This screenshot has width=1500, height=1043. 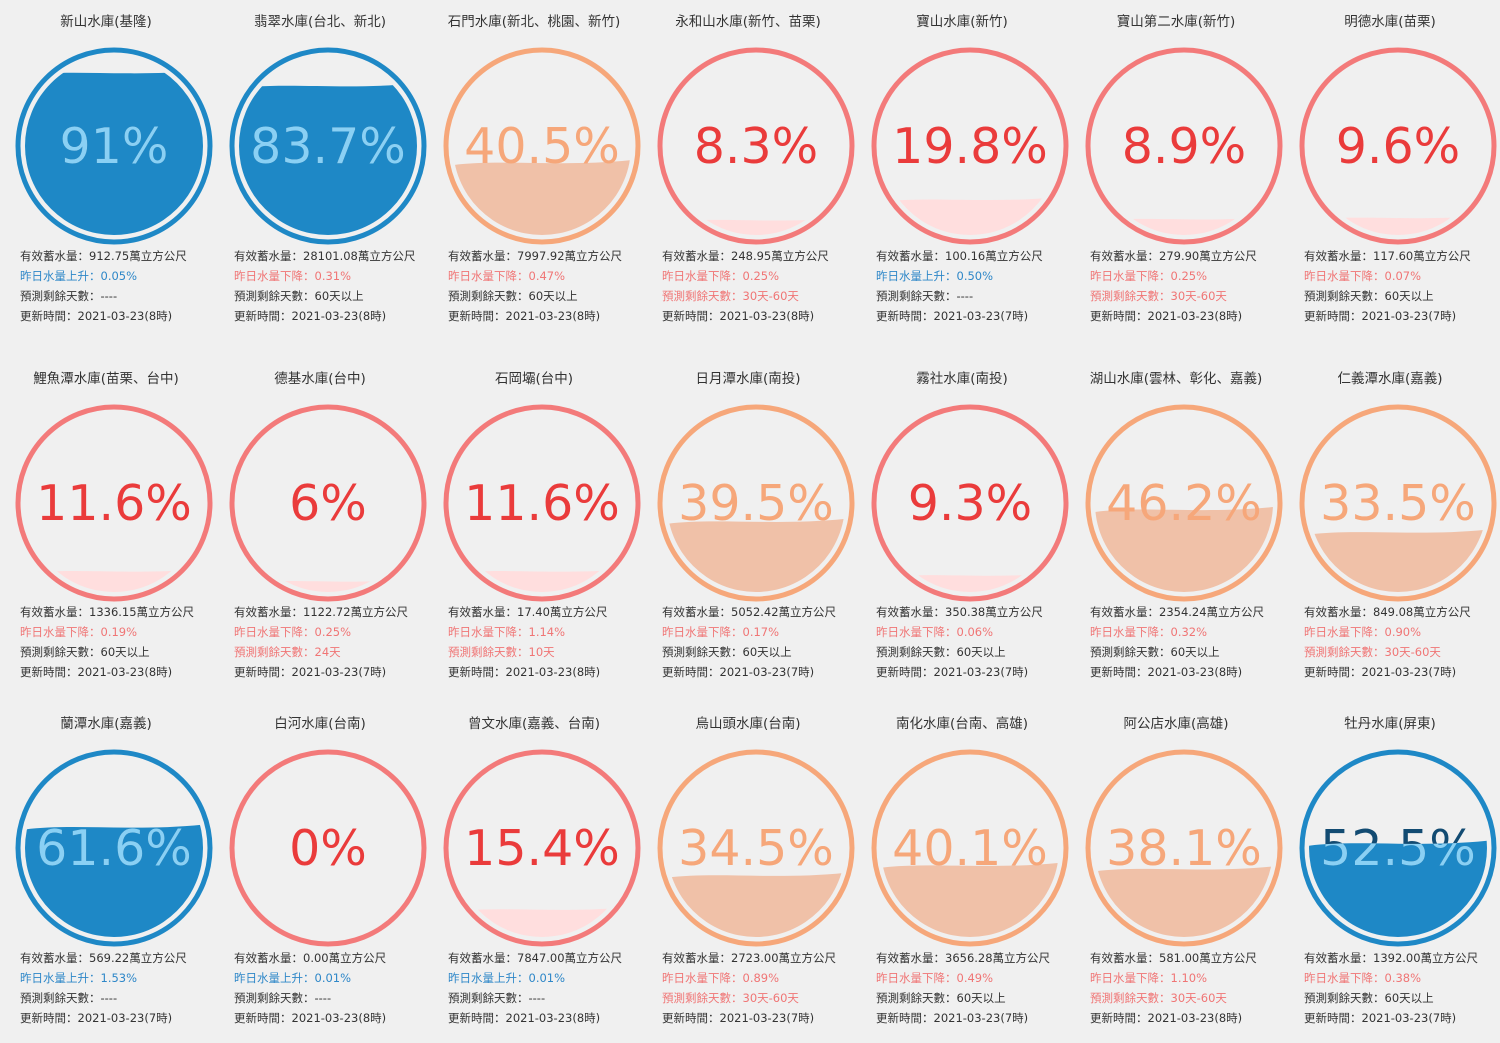 What do you see at coordinates (748, 724) in the screenshot?
I see `reservoir-name: 烏山頭水庫(台南)` at bounding box center [748, 724].